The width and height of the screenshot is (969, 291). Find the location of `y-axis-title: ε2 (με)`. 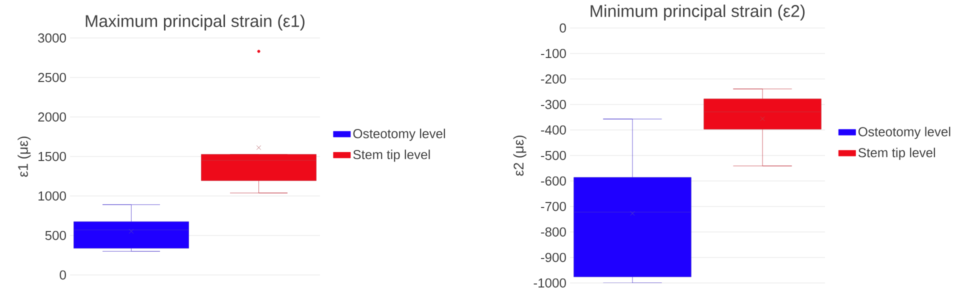

y-axis-title: ε2 (με) is located at coordinates (519, 156).